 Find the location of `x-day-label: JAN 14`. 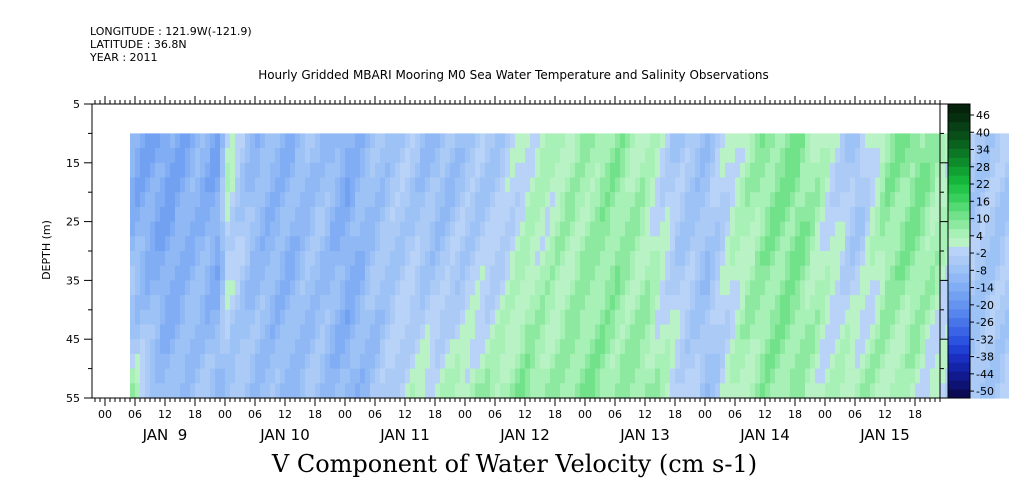

x-day-label: JAN 14 is located at coordinates (764, 435).